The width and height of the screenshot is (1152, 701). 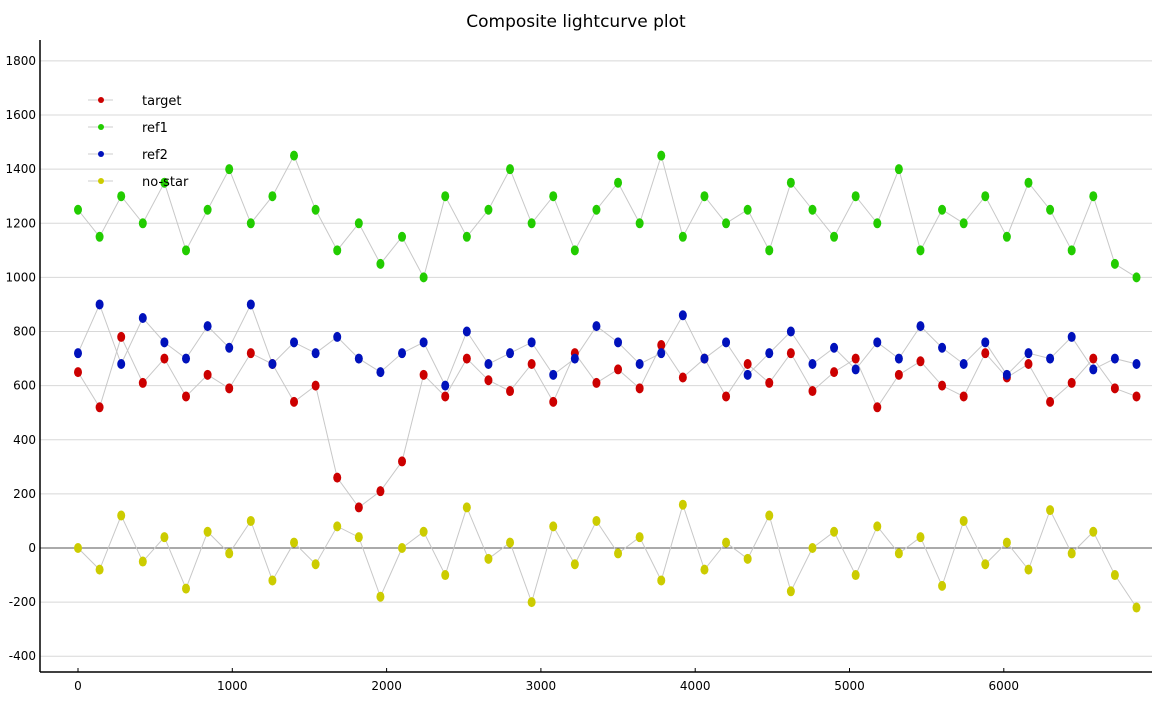 I want to click on y-tick-label: 1800, so click(x=20, y=61).